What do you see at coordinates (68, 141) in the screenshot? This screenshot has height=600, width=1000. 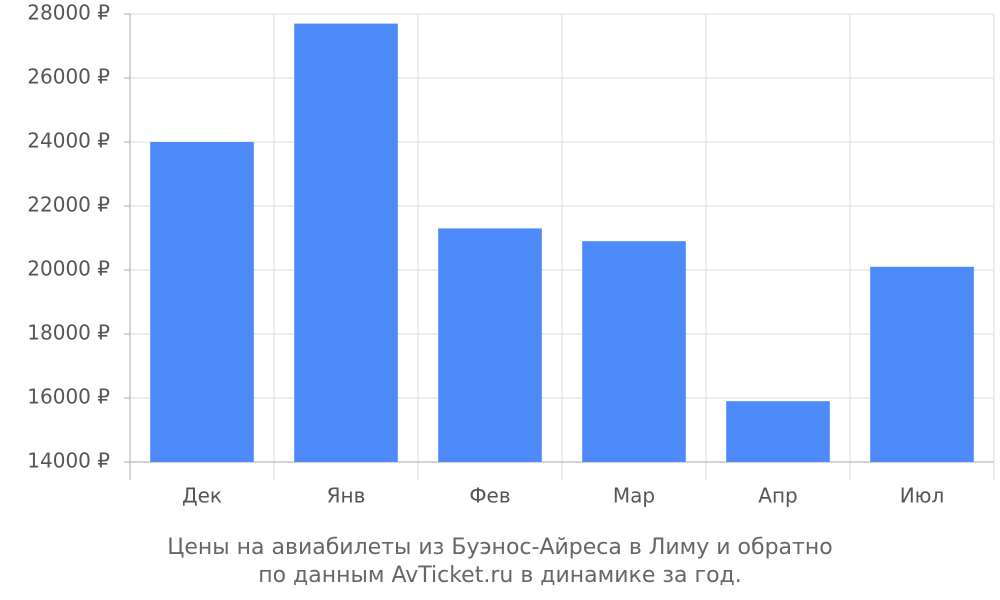 I see `y-tick-label: 24000 ₽` at bounding box center [68, 141].